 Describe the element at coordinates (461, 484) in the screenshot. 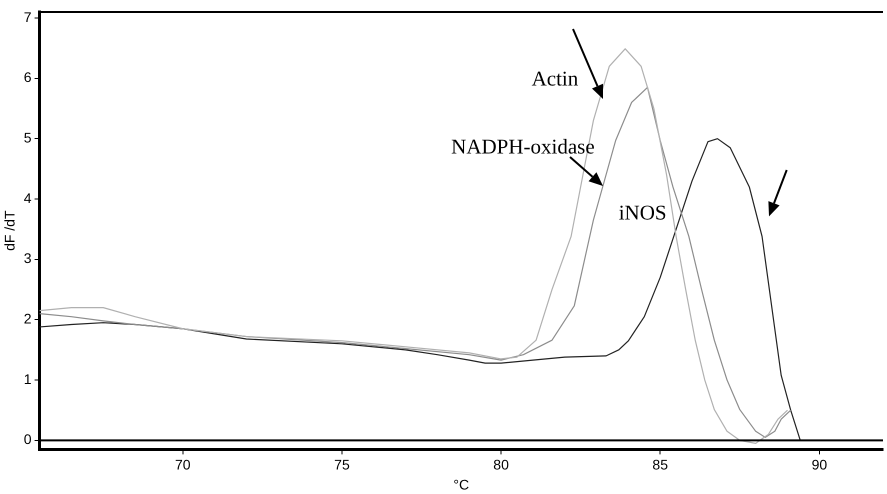

I see `x-axis-title: °C` at that location.